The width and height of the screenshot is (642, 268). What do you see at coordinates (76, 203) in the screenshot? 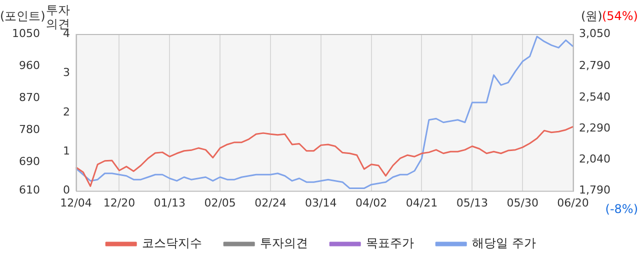
I see `x-tick-label: 12/04` at bounding box center [76, 203].